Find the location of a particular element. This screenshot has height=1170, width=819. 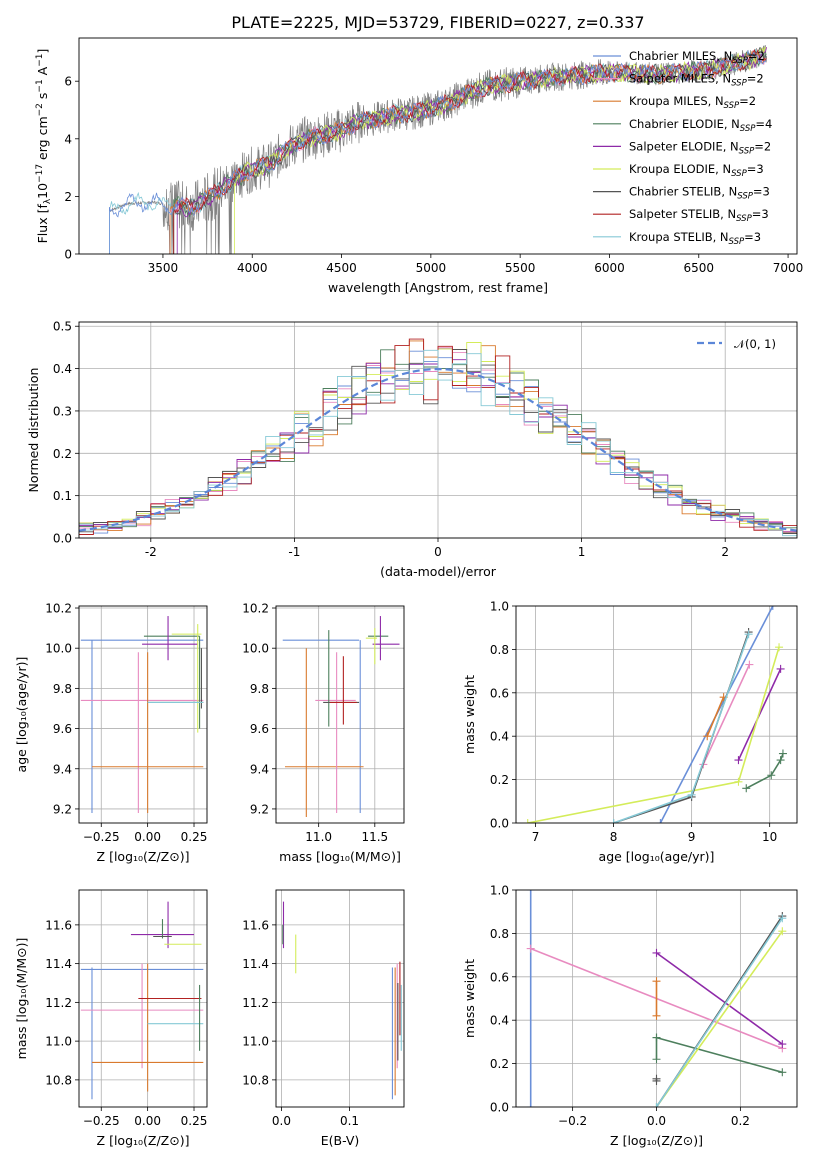

spectrum-xtick-label: 6500 is located at coordinates (698, 268).